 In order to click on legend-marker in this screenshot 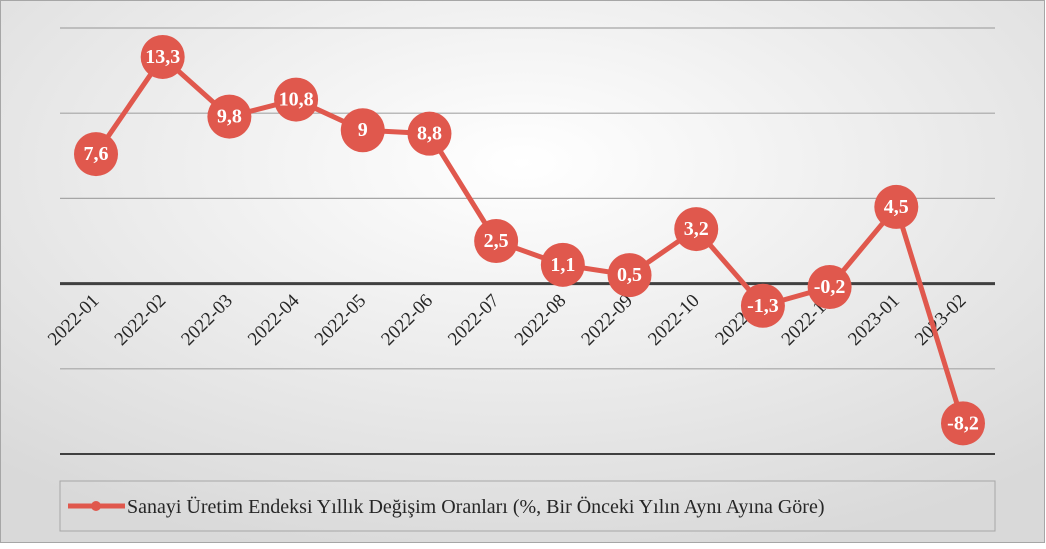, I will do `click(96, 506)`.